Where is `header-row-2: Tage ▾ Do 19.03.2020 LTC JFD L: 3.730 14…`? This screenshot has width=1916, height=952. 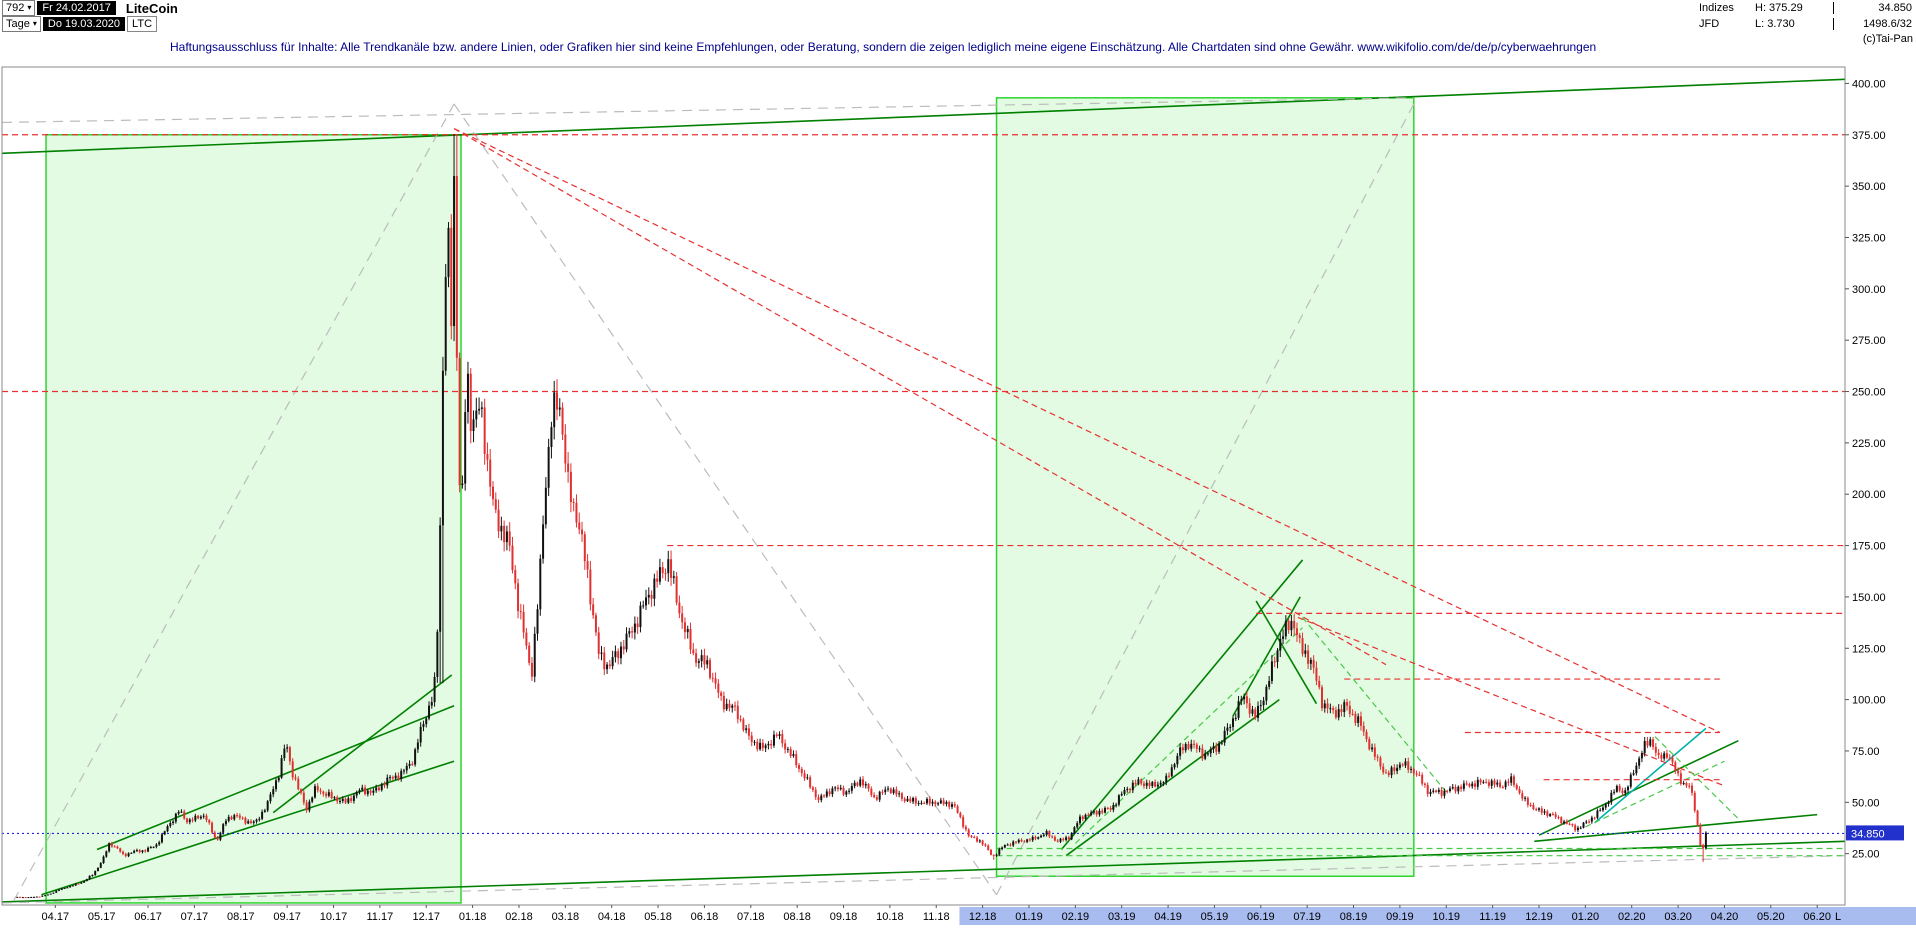
header-row-2: Tage ▾ Do 19.03.2020 LTC JFD L: 3.730 14… is located at coordinates (958, 24).